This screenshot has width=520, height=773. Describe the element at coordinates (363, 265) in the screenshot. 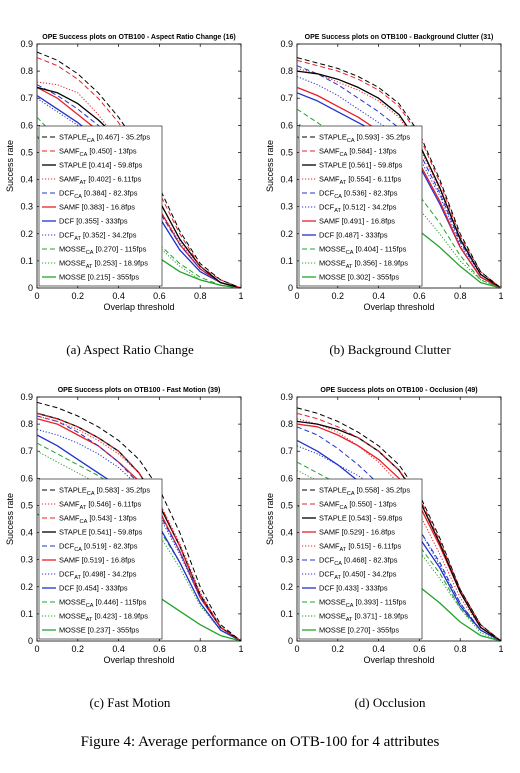

I see `legend-entry: MOSSEAT [0.356] - 18.9fps` at that location.